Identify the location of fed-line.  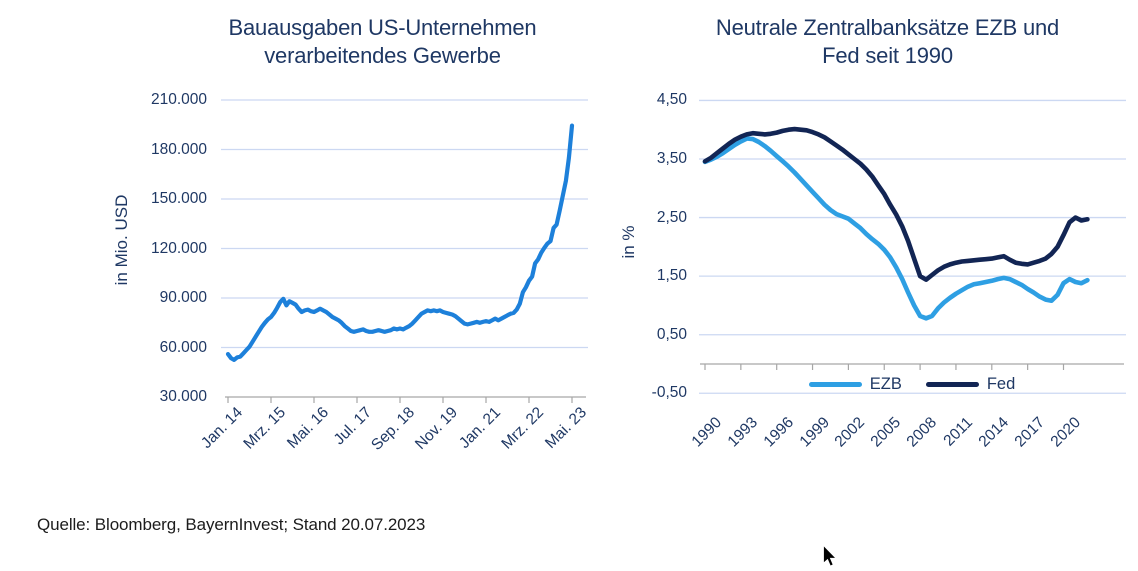
(896, 204).